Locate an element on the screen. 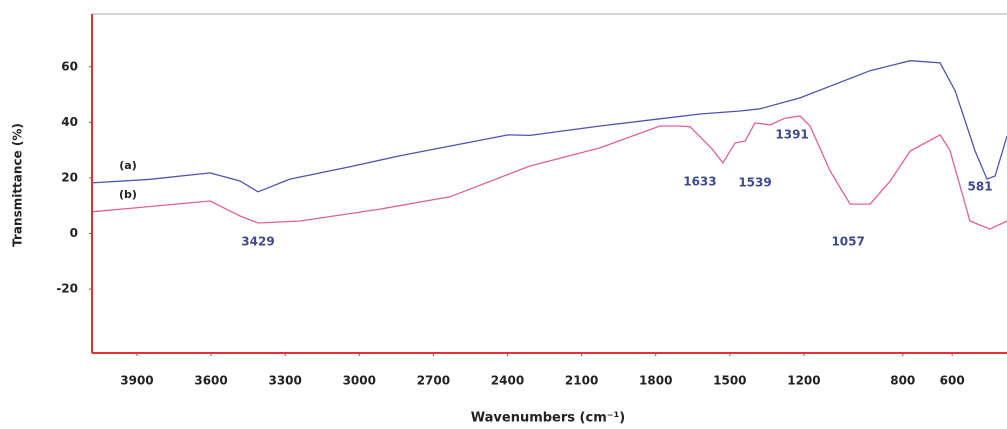 The width and height of the screenshot is (1007, 429). x-tick-label: 600 is located at coordinates (952, 381).